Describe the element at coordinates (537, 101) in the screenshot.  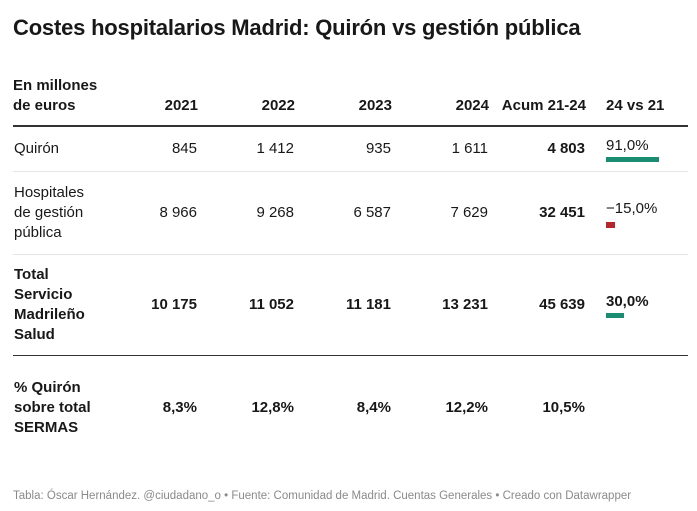
I see `header-accum: Acum 21-24` at that location.